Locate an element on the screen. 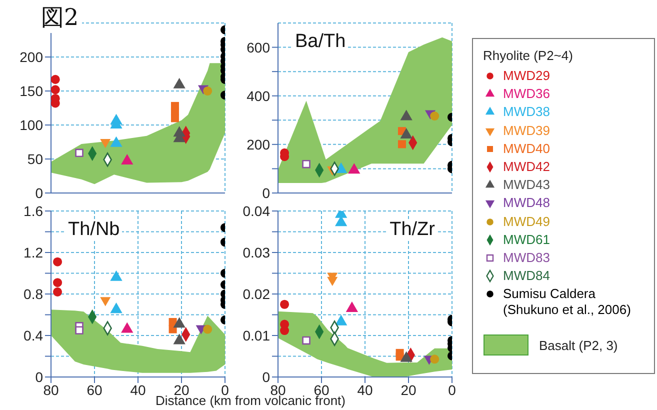 The image size is (657, 410). annotation: Th/Nb is located at coordinates (94, 230).